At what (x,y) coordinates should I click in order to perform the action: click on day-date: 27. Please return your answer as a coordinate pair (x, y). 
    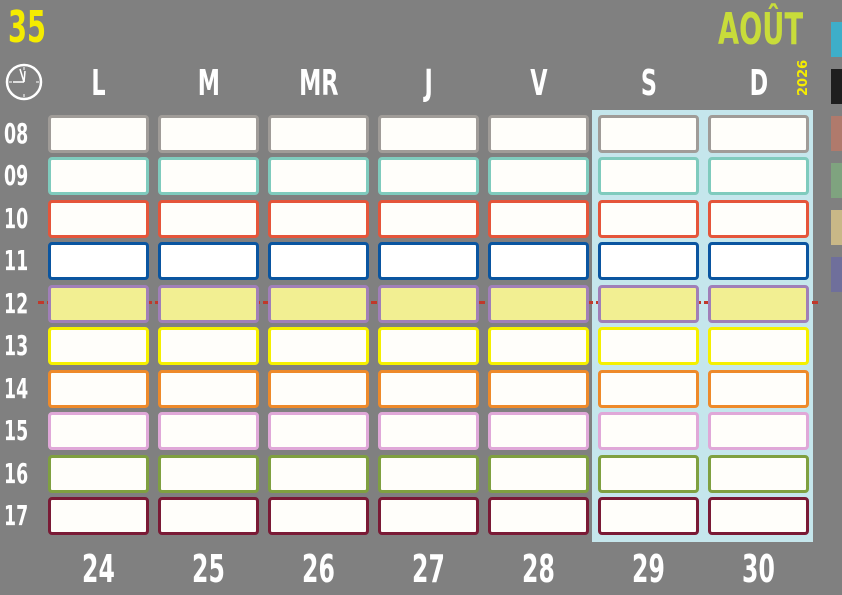
    Looking at the image, I should click on (428, 569).